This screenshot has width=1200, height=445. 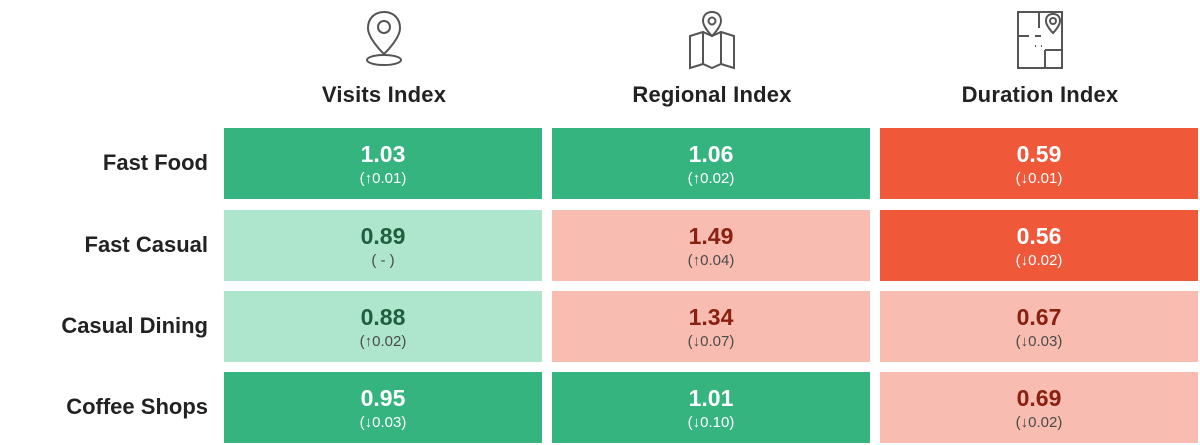 I want to click on table-cell: 0.69 (↓0.02), so click(x=1039, y=407).